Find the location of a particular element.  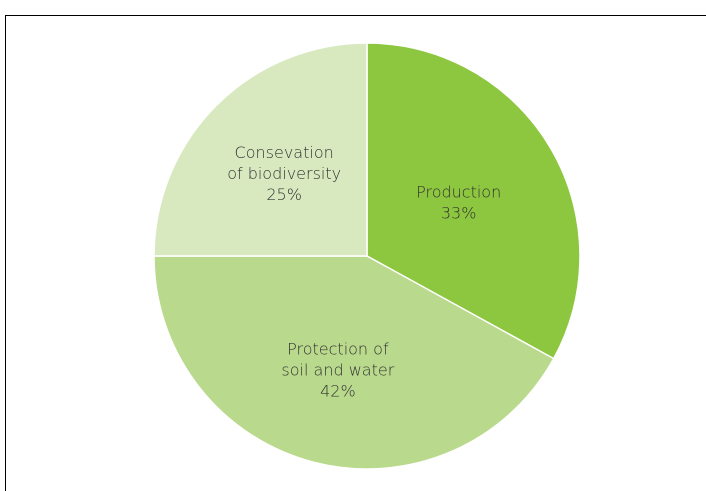

chart-frame-top-border is located at coordinates (355, 15).